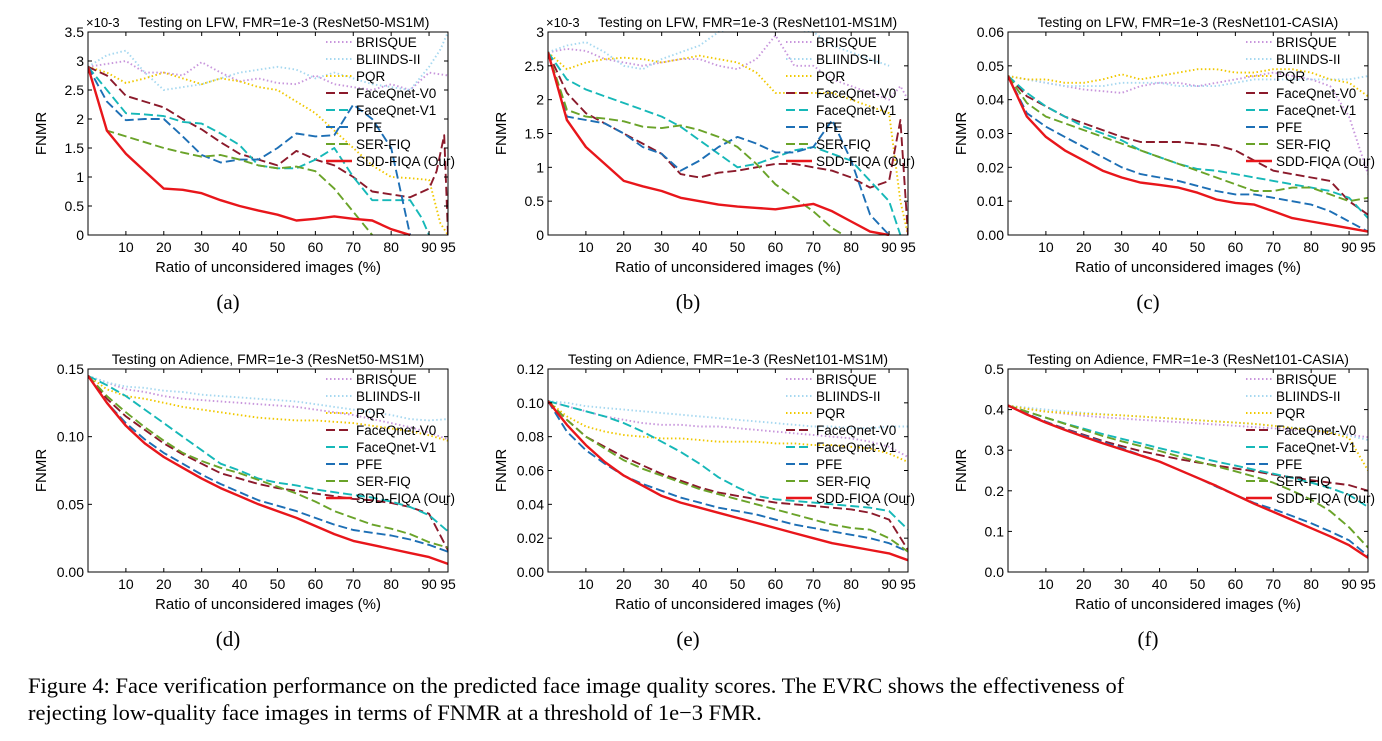 This screenshot has width=1382, height=741. What do you see at coordinates (990, 201) in the screenshot?
I see `y-tick-label: 0.01` at bounding box center [990, 201].